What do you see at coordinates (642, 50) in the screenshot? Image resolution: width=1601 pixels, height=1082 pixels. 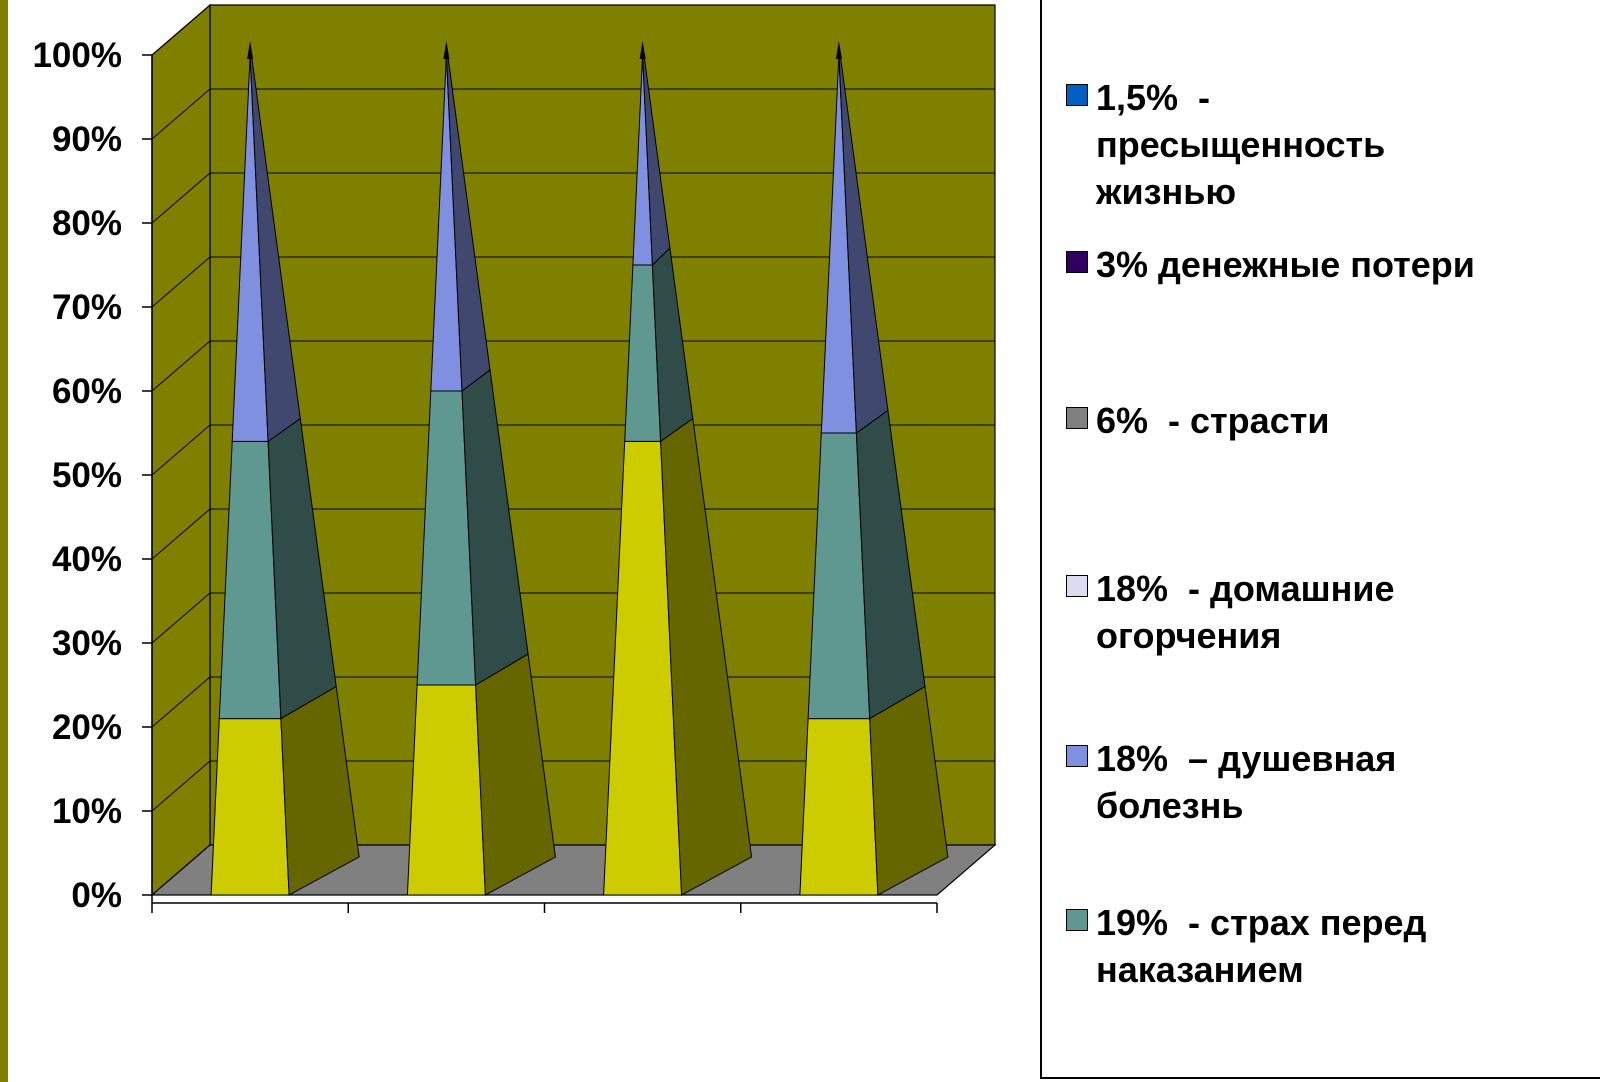 I see `pyramid-3-apex` at bounding box center [642, 50].